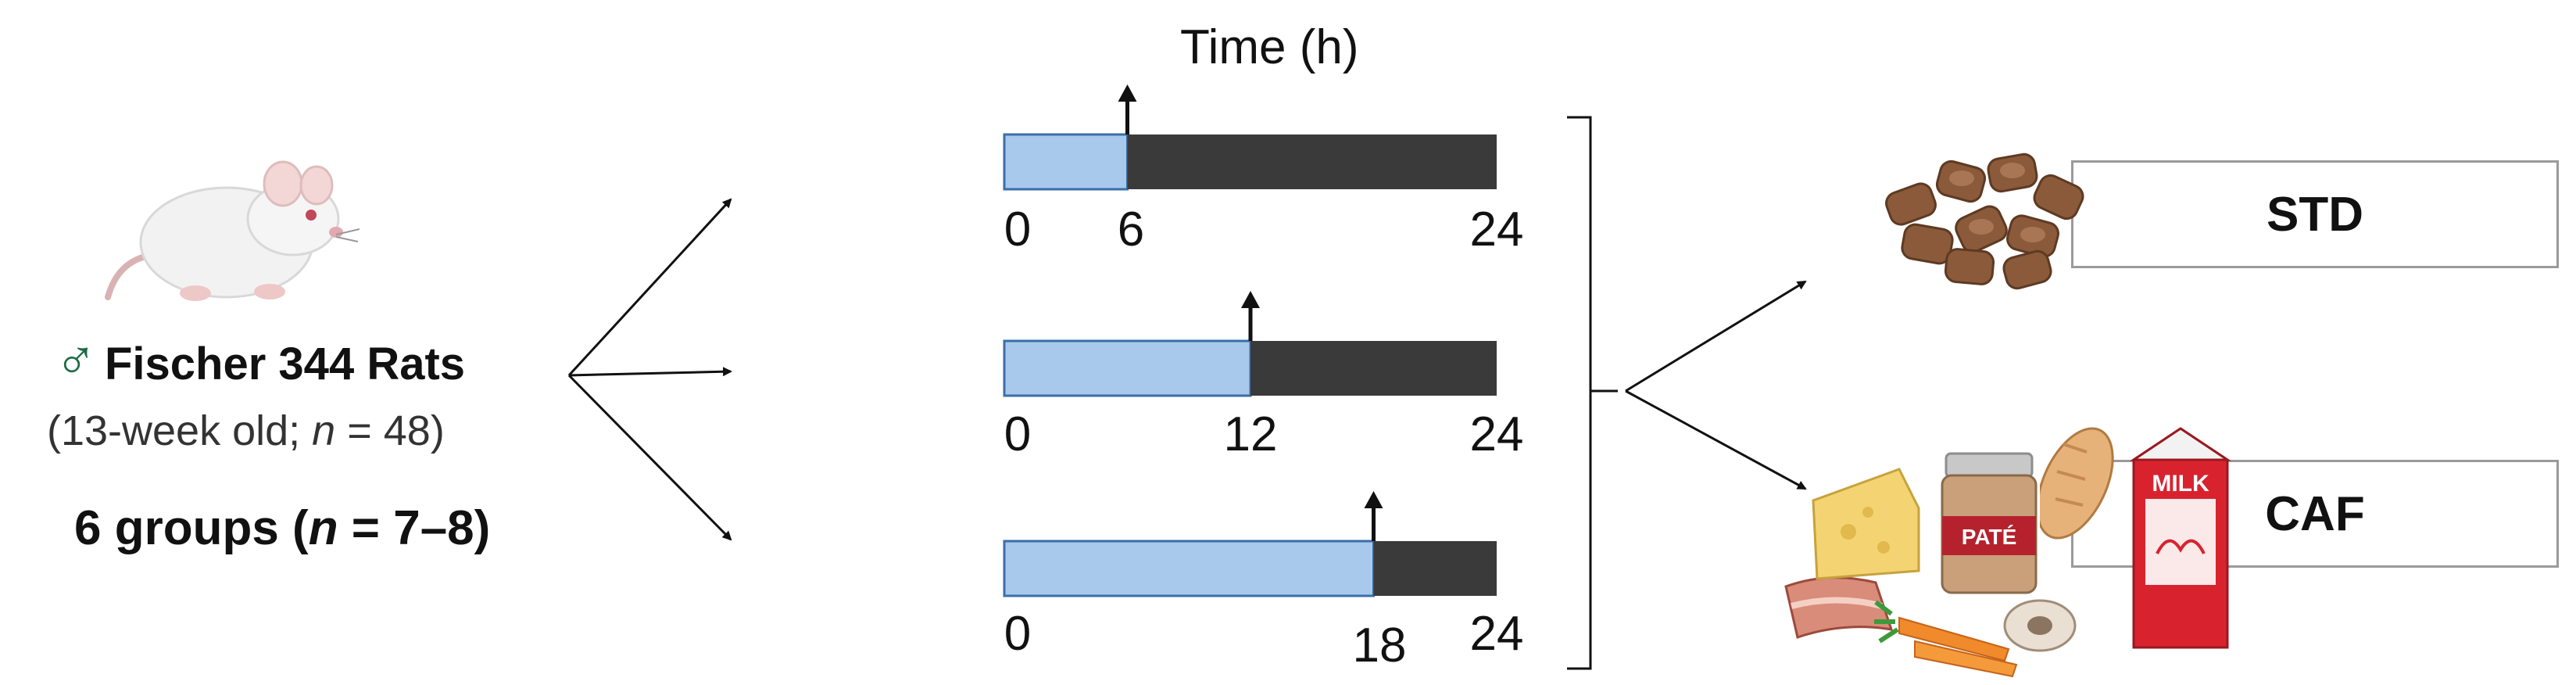 This screenshot has width=2576, height=685. What do you see at coordinates (1496, 434) in the screenshot?
I see `tick-label-l12-end: 24` at bounding box center [1496, 434].